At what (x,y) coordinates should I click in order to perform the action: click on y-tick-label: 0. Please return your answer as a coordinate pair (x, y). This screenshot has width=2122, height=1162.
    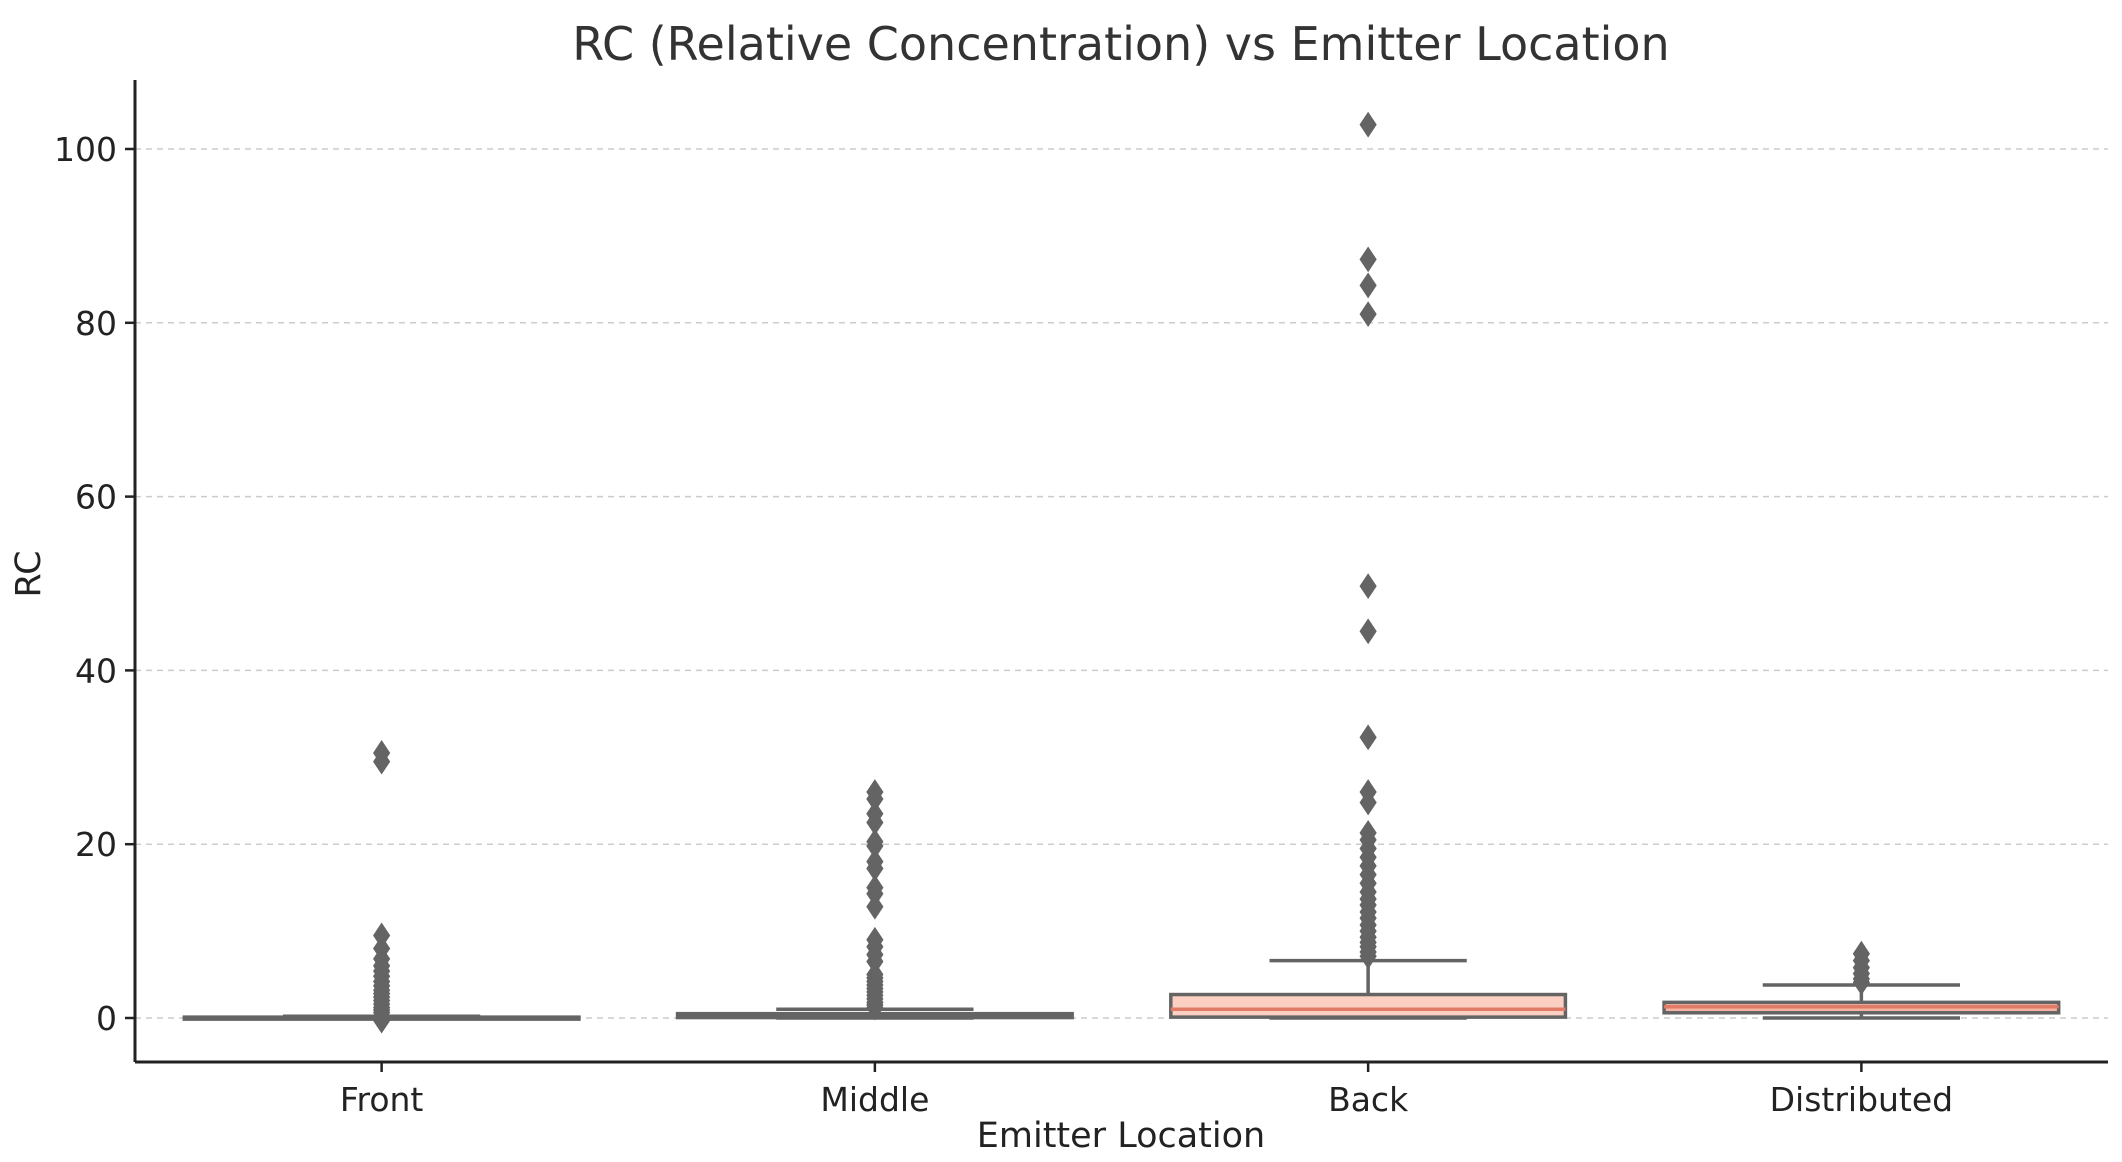
    Looking at the image, I should click on (106, 1018).